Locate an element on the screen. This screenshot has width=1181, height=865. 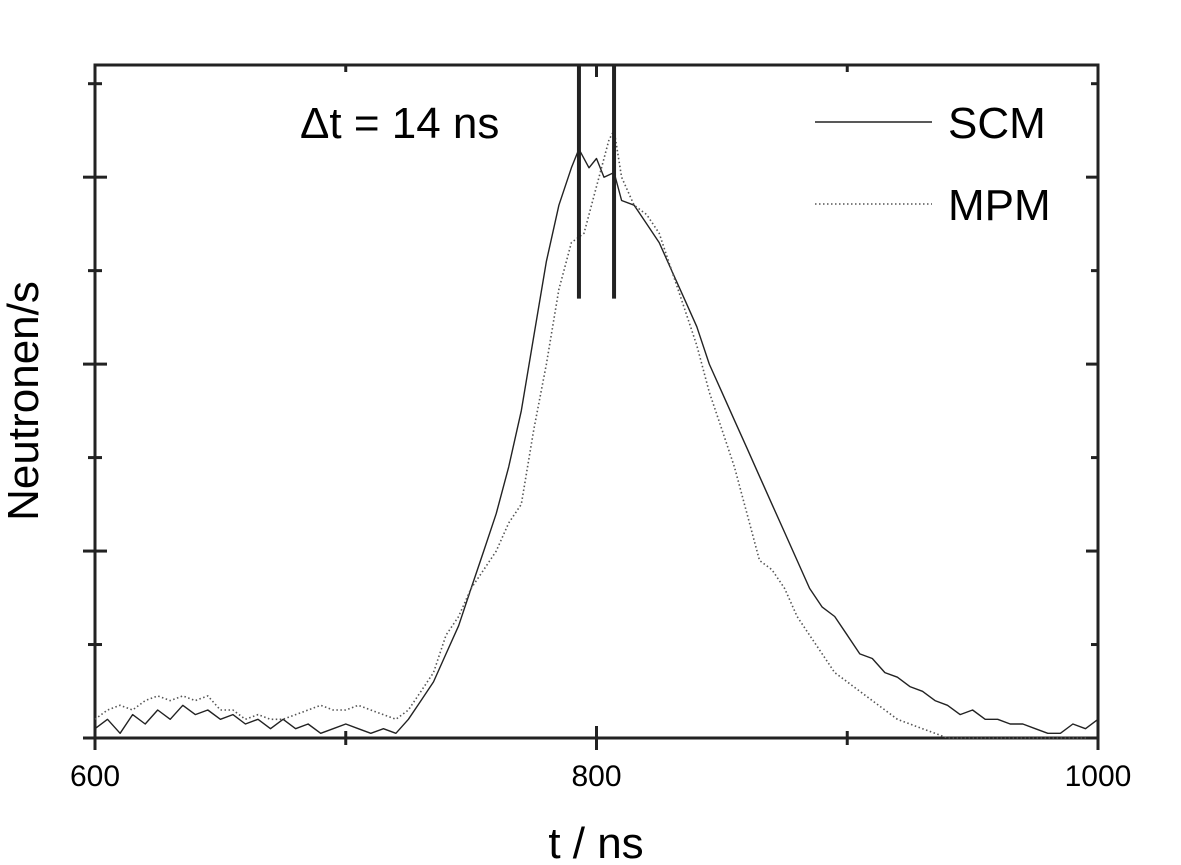
x-tick-label: 800 is located at coordinates (596, 776).